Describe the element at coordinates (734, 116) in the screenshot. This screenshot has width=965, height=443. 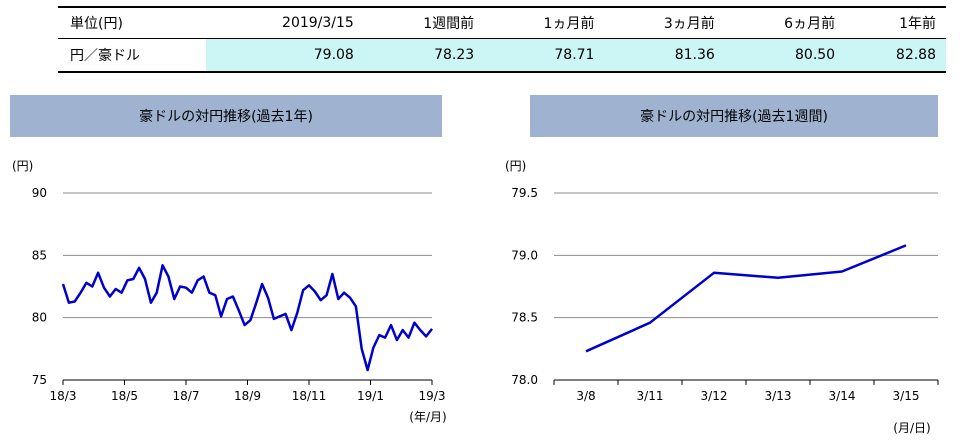
I see `chart-1week-title: 豪ドルの対円推移(過去1週間)` at that location.